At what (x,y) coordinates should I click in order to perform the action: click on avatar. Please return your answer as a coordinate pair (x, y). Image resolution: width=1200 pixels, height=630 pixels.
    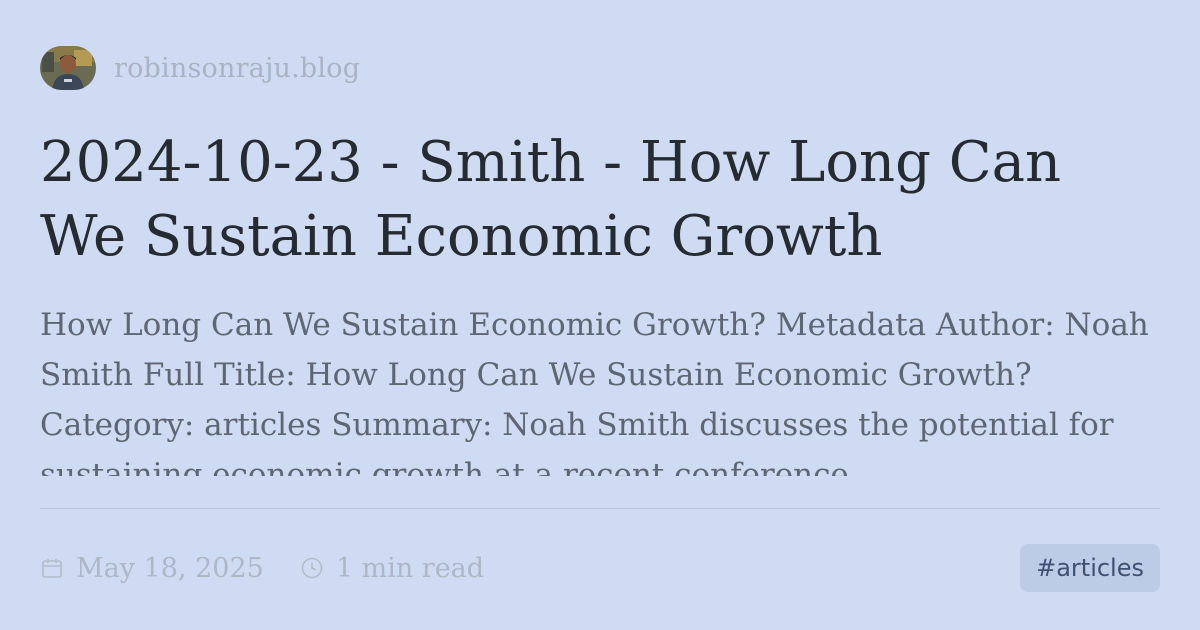
    Looking at the image, I should click on (68, 68).